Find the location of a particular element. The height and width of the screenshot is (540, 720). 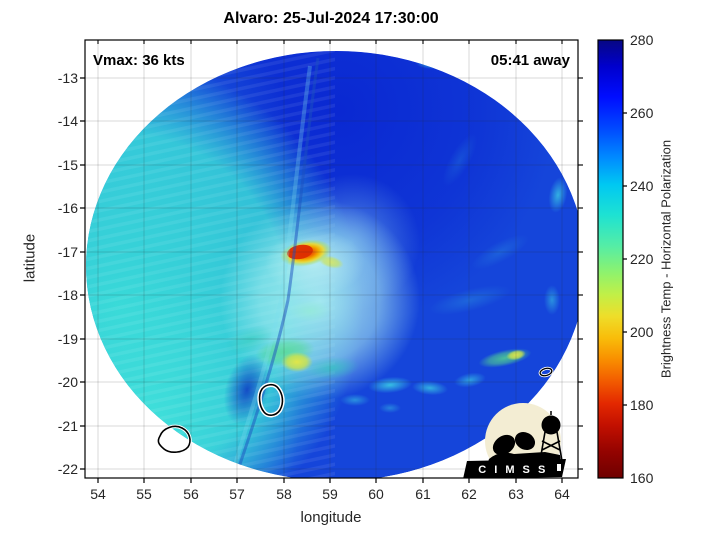

colorbar is located at coordinates (612, 259).